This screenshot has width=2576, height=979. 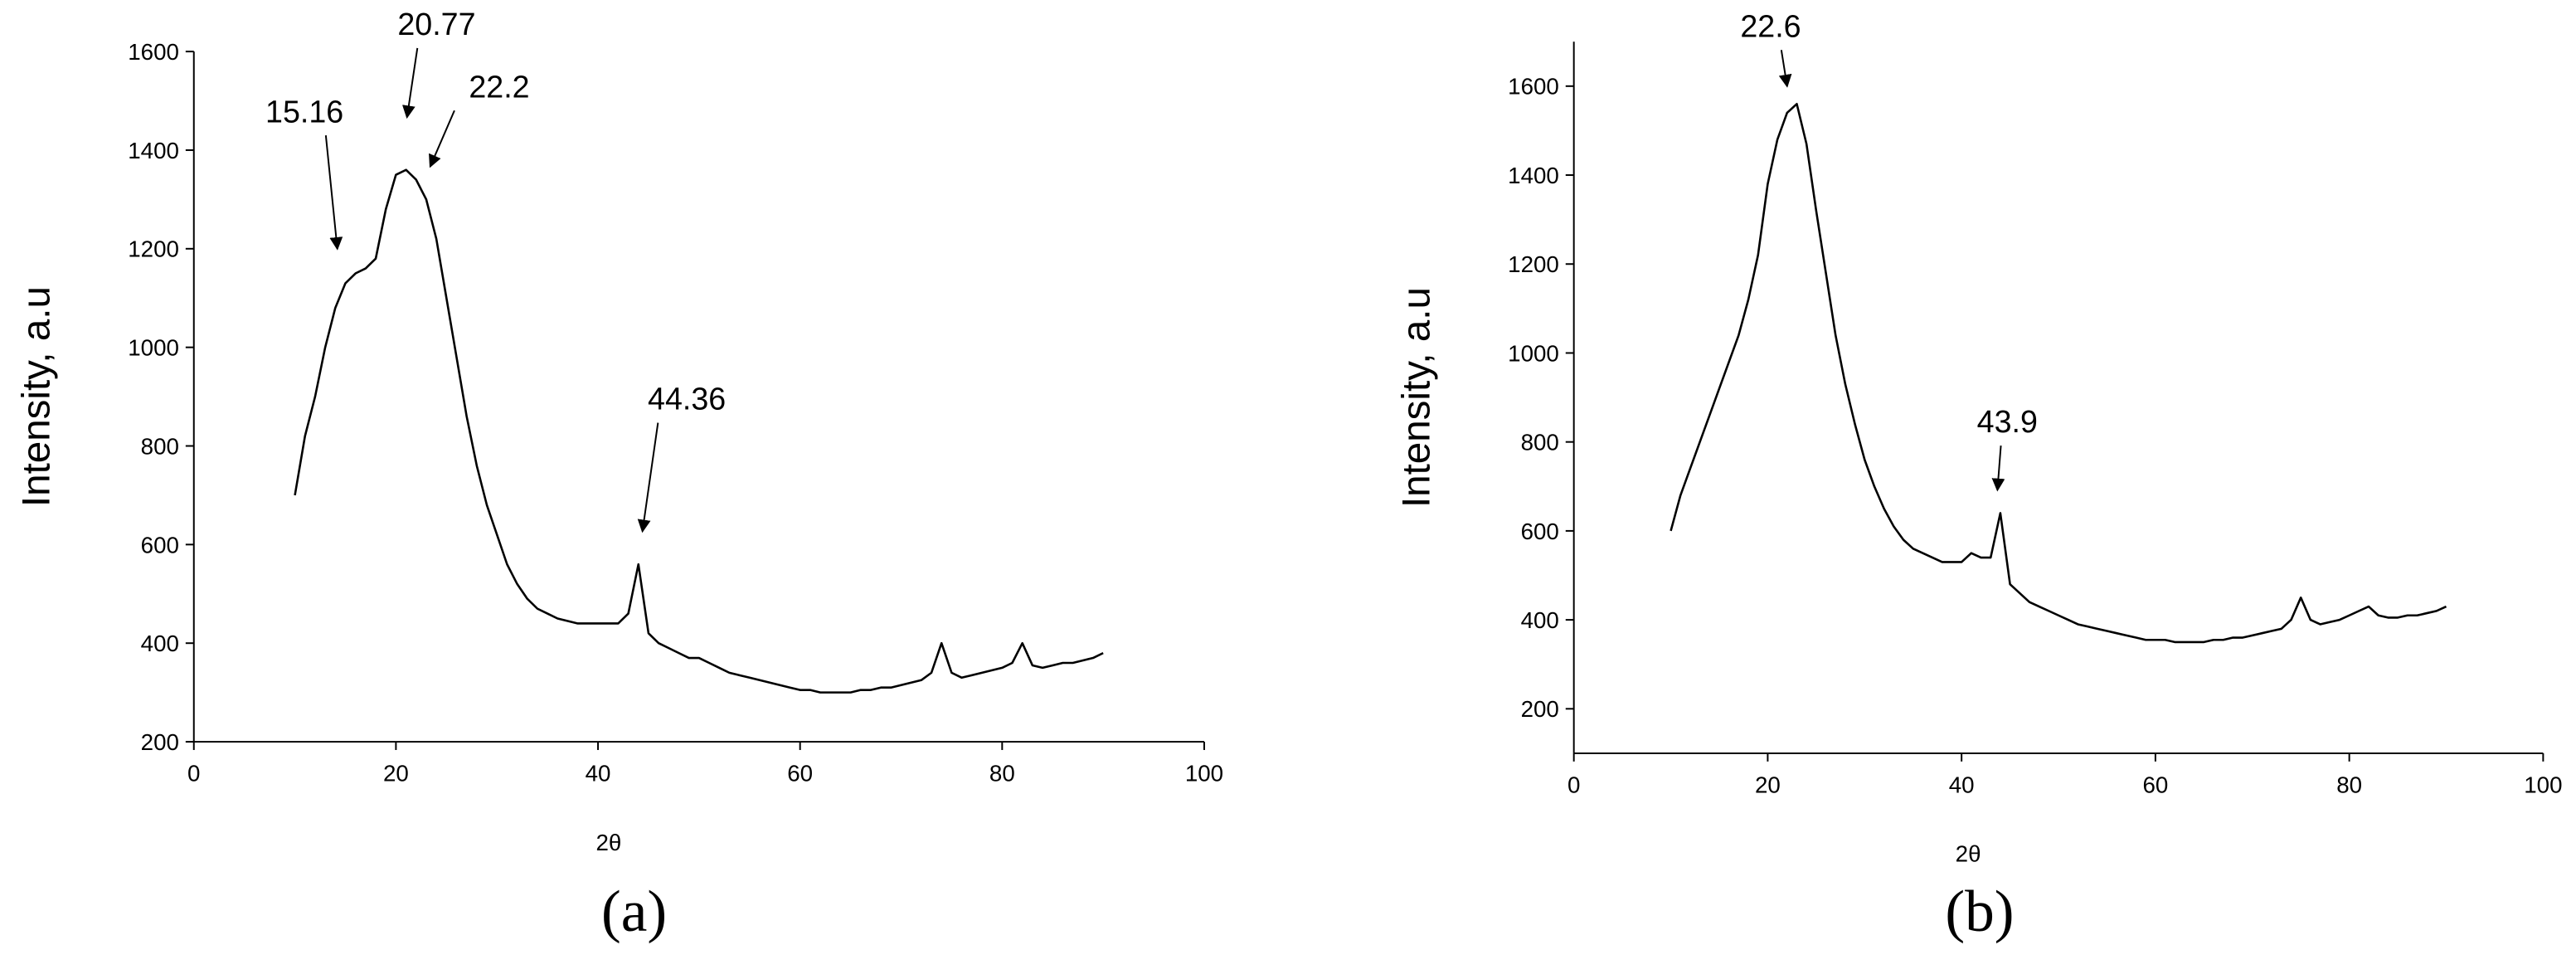 I want to click on panel-caption: (b), so click(x=1980, y=911).